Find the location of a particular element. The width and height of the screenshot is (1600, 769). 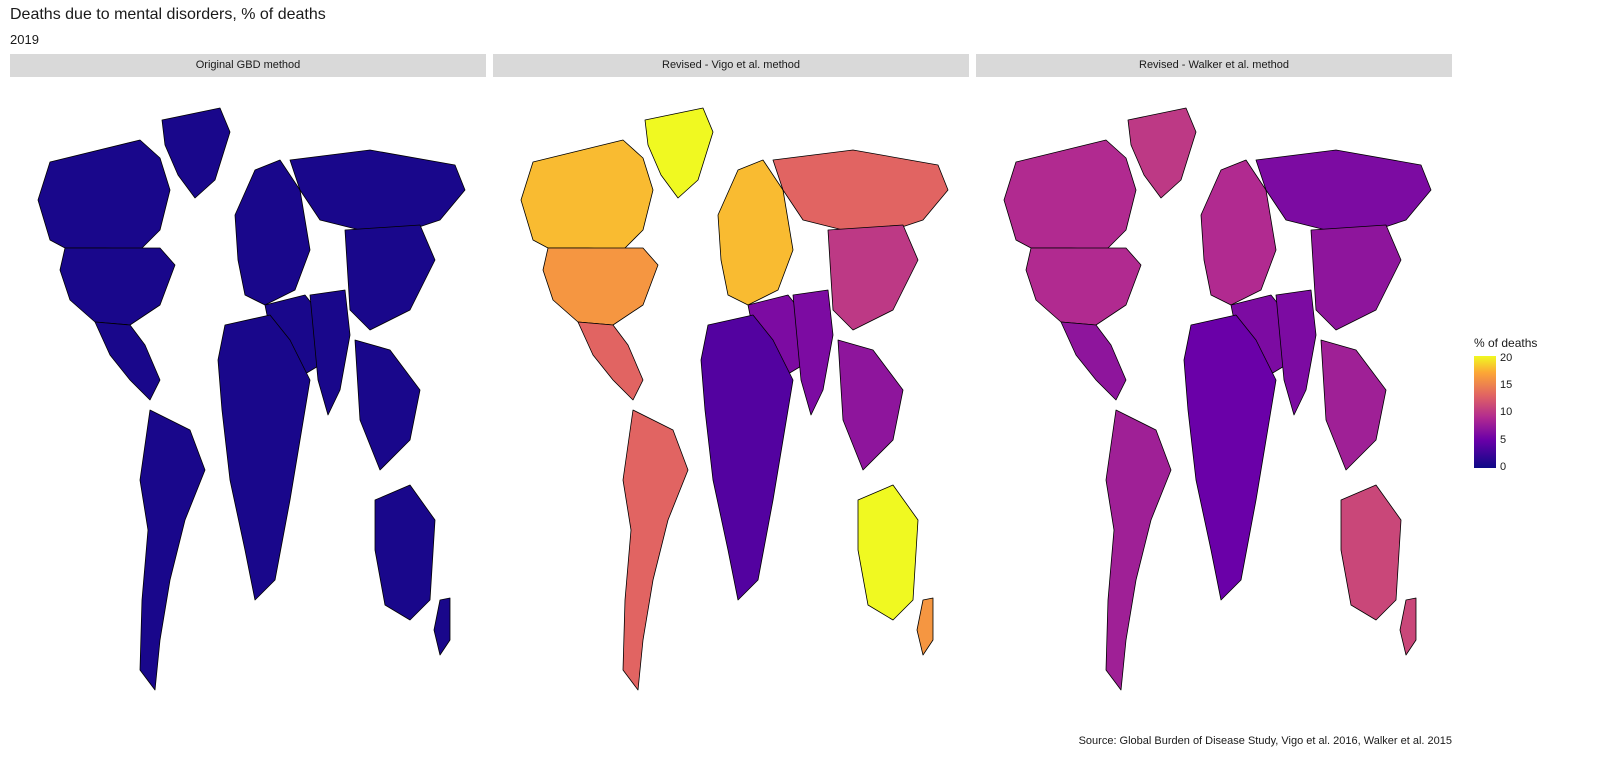

legend-tick: 15 is located at coordinates (1506, 385).